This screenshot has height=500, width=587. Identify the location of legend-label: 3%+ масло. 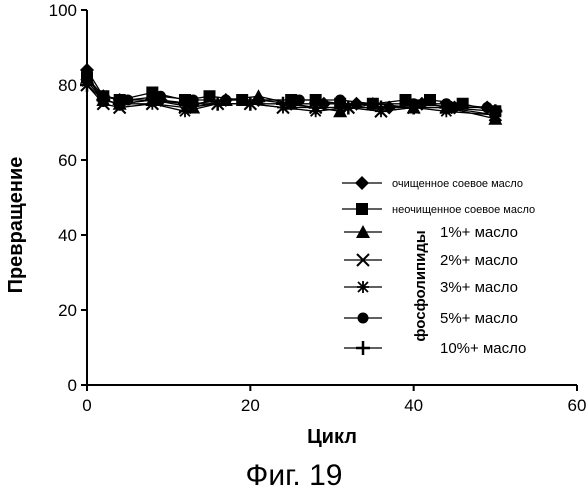
(479, 287).